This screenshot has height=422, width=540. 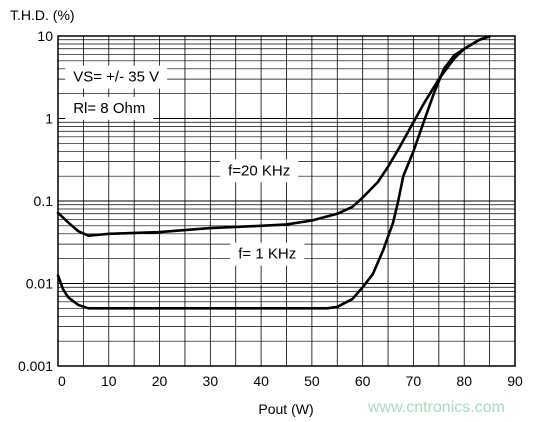 I want to click on annotation: Rl= 8 Ohm, so click(x=109, y=108).